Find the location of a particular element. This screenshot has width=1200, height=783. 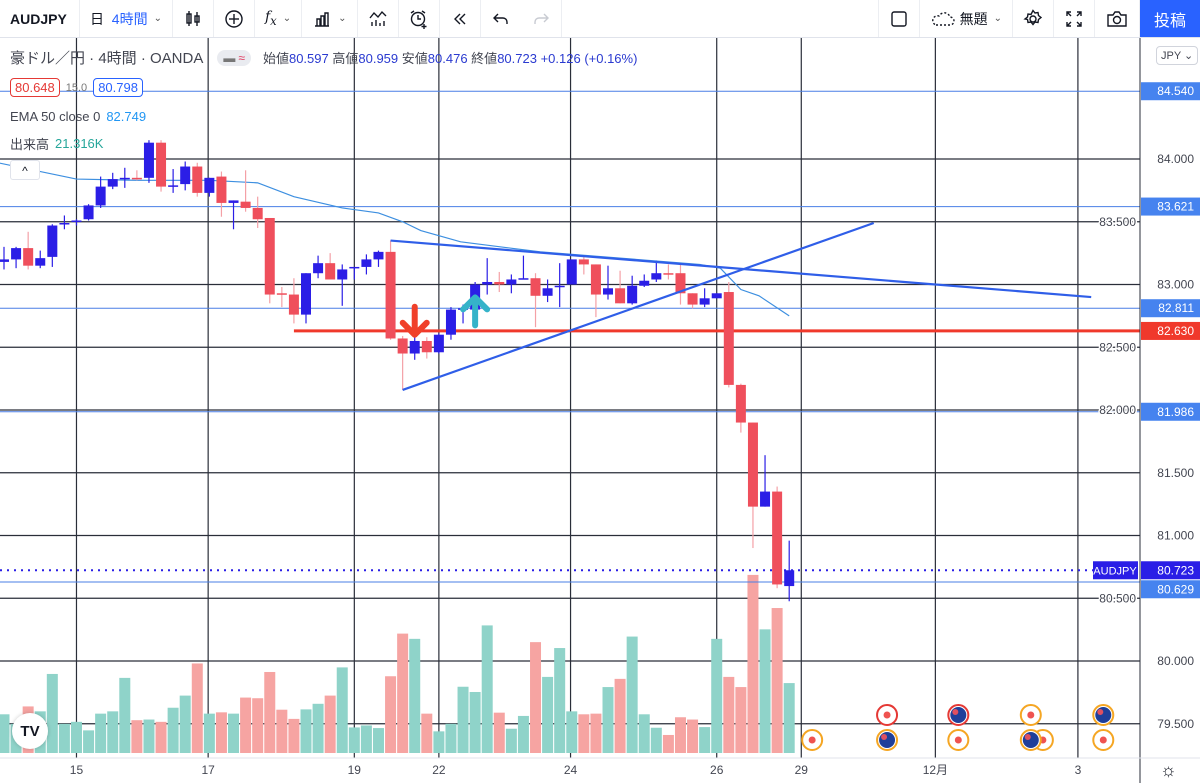

flag-cross is located at coordinates (955, 712).